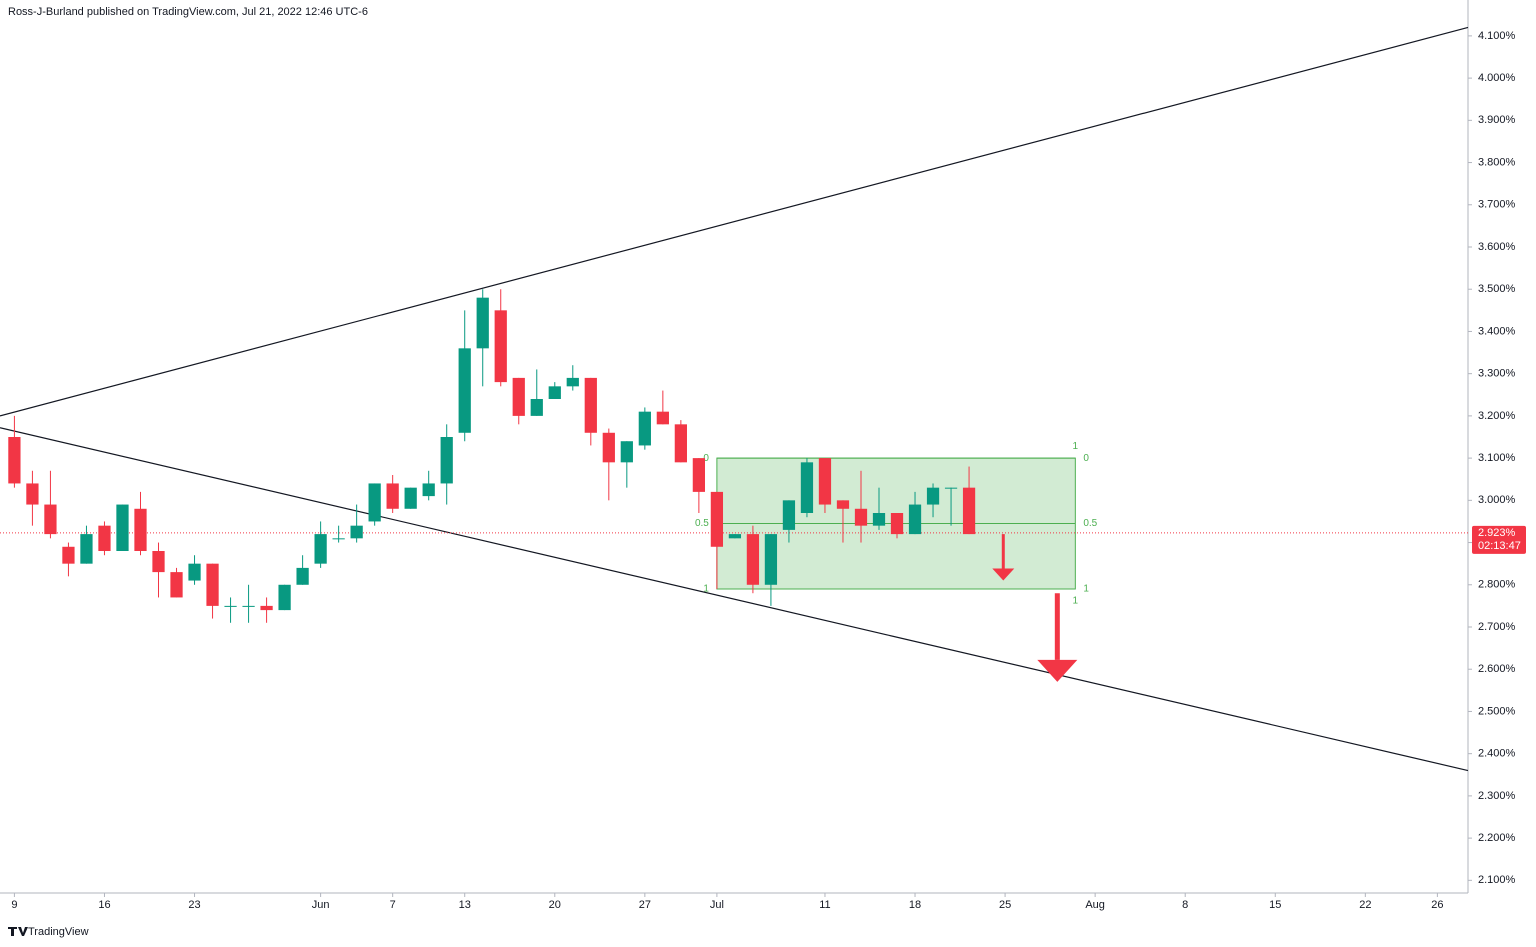 This screenshot has width=1536, height=947. Describe the element at coordinates (321, 905) in the screenshot. I see `x-tick-label: Jun` at that location.